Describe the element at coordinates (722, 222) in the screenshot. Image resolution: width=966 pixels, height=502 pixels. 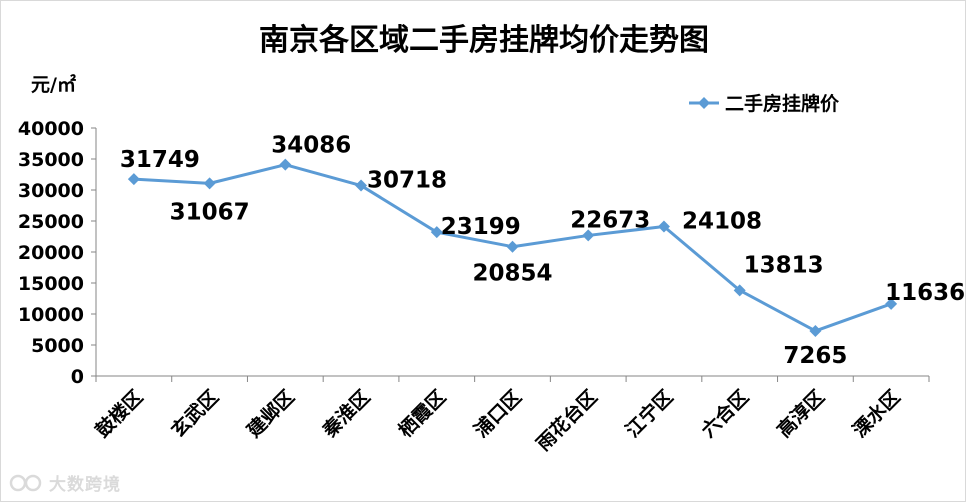
I see `data-label: 24108` at that location.